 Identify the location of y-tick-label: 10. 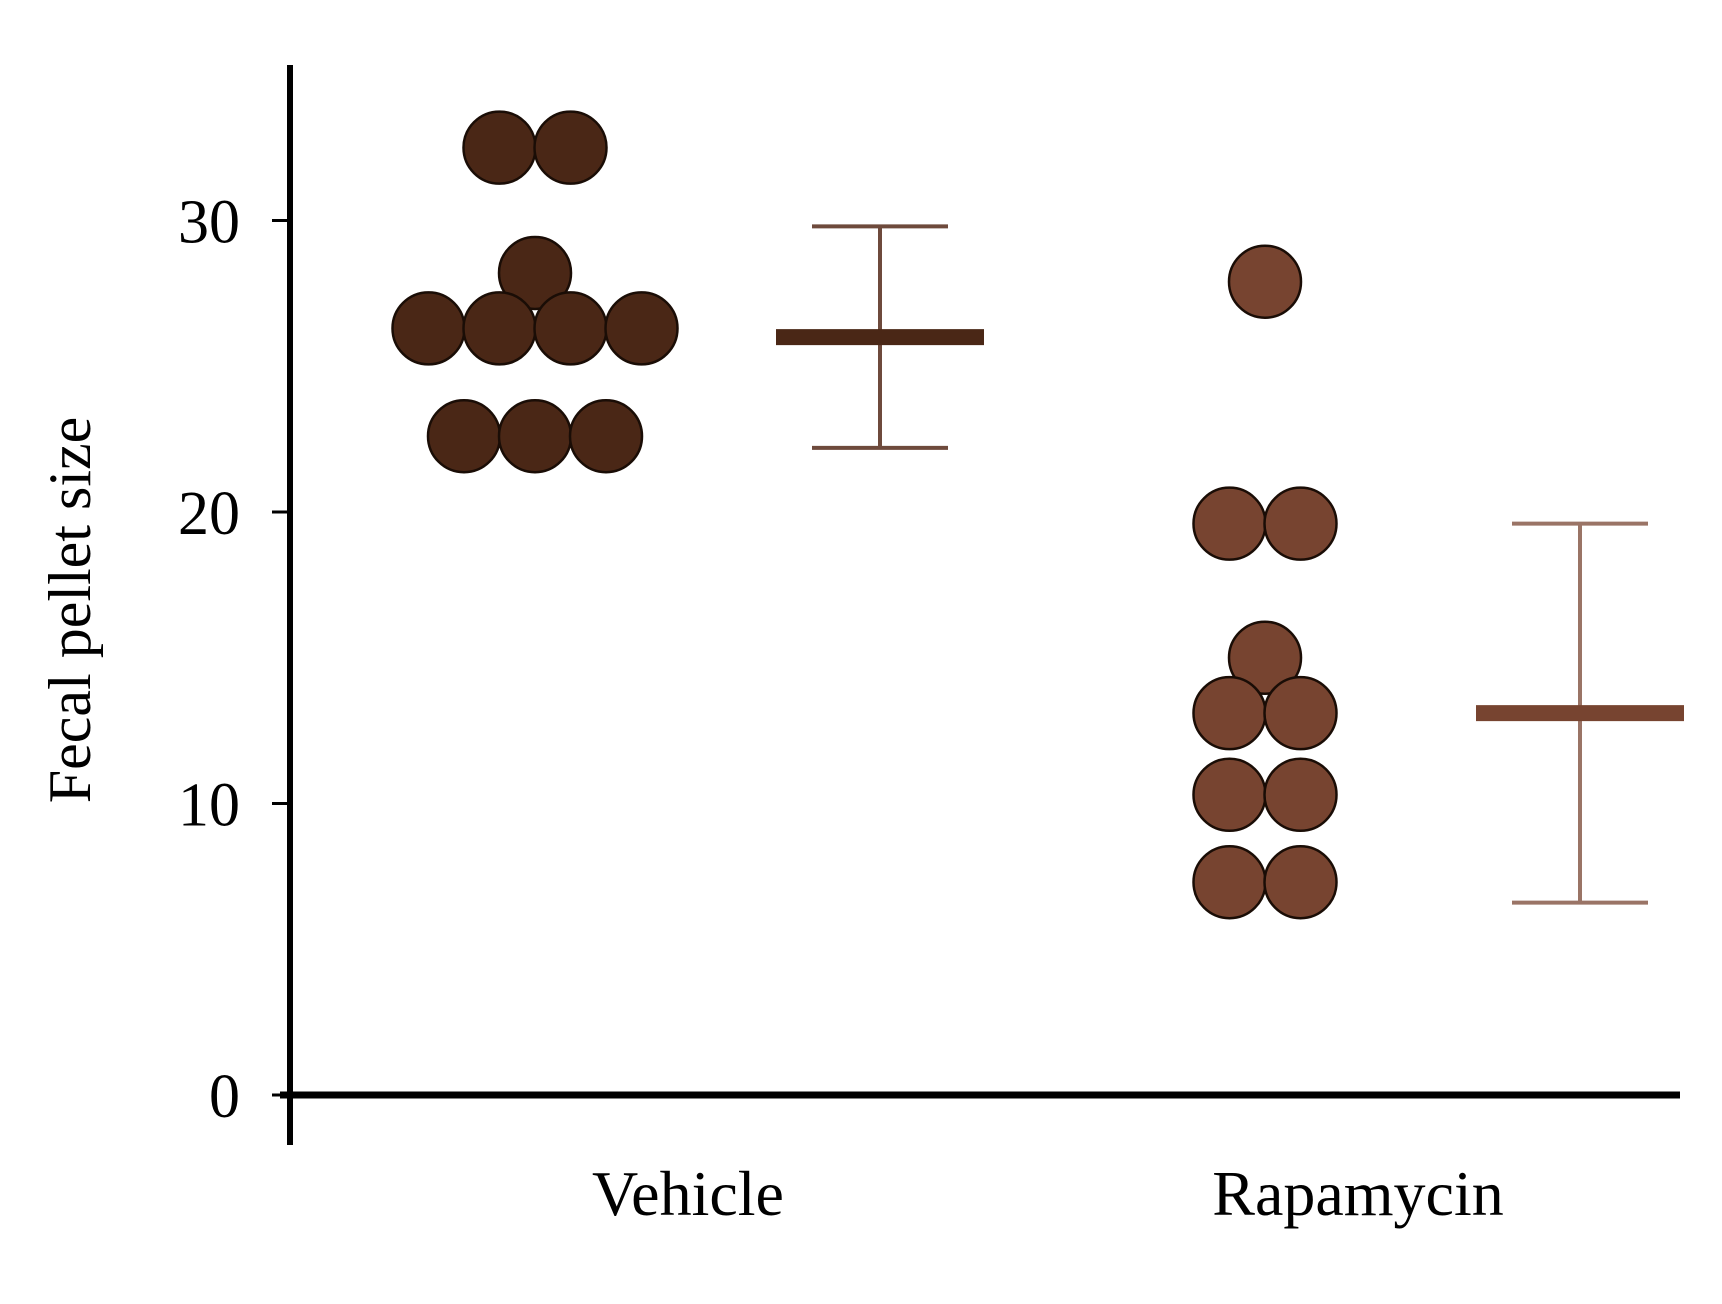
(209, 806).